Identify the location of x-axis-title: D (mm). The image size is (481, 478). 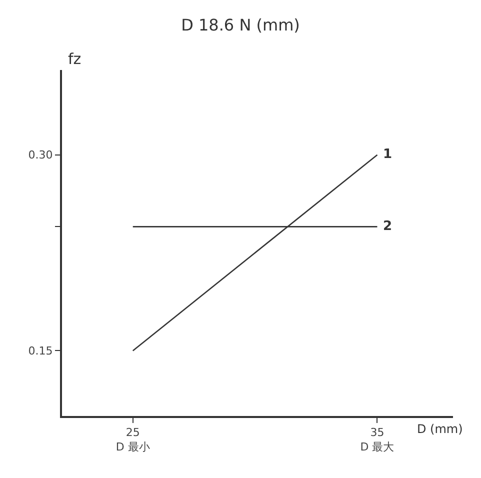
(440, 429).